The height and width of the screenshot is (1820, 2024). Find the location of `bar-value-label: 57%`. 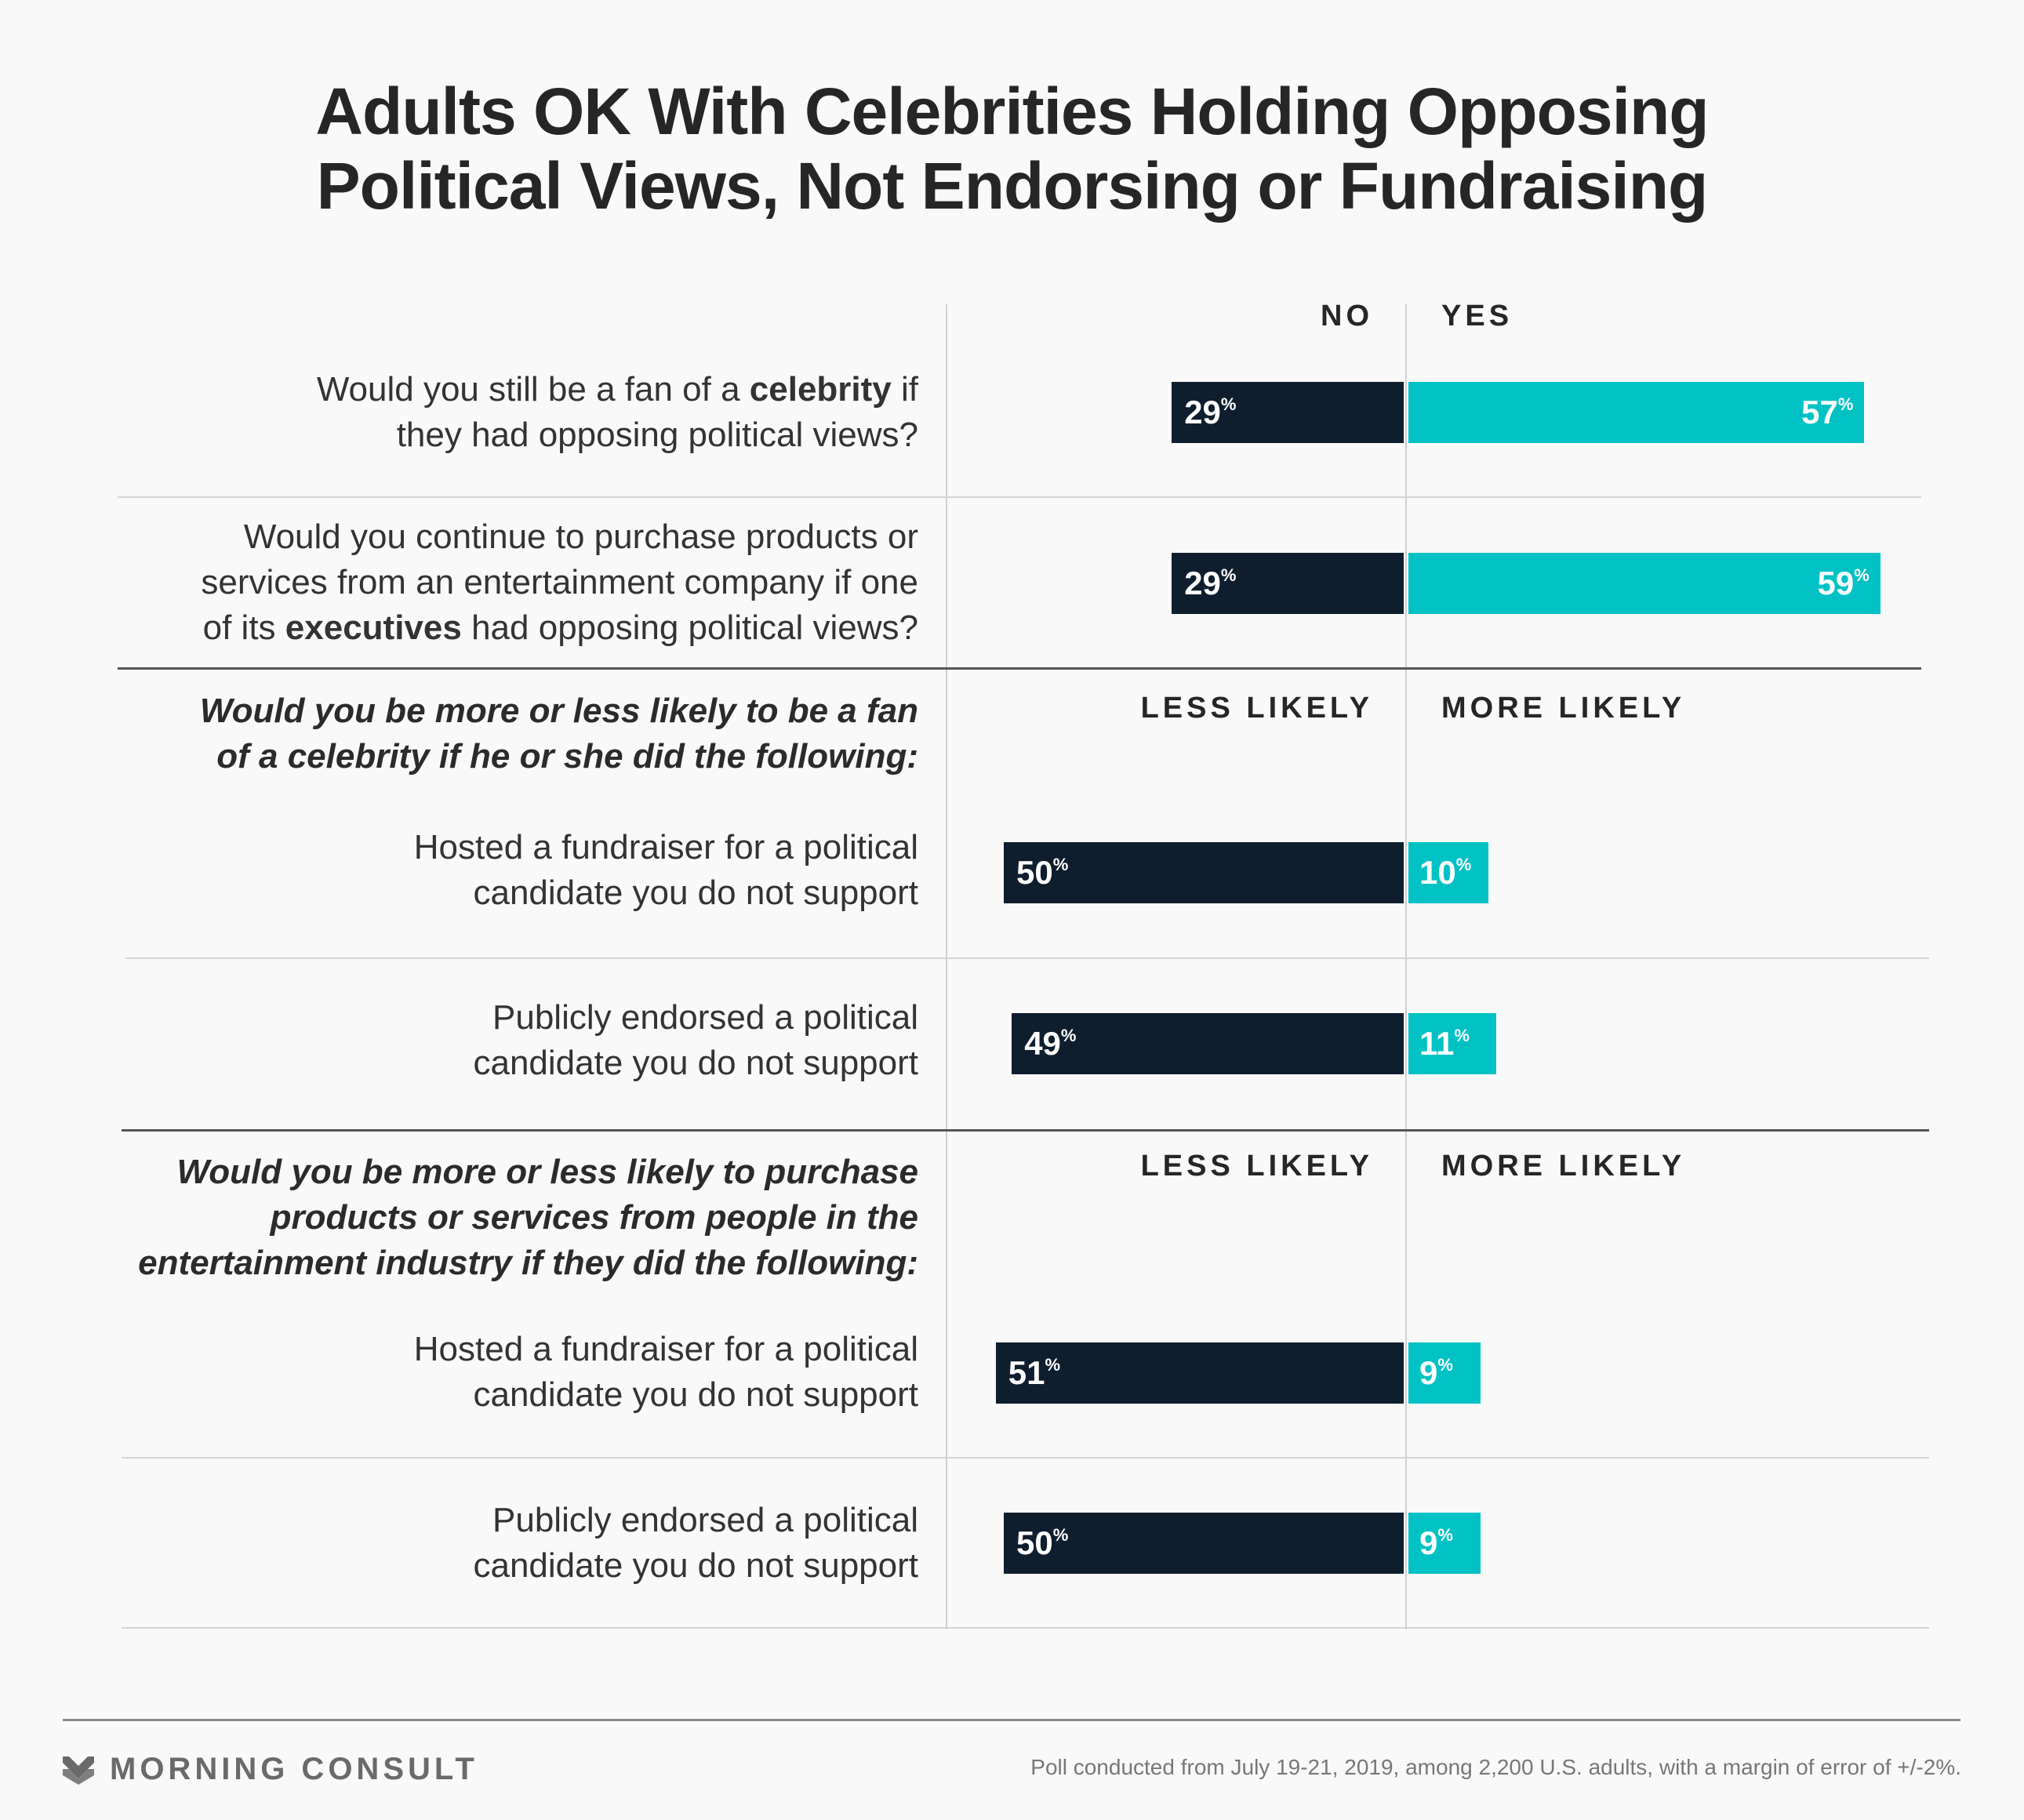

bar-value-label: 57% is located at coordinates (1827, 412).